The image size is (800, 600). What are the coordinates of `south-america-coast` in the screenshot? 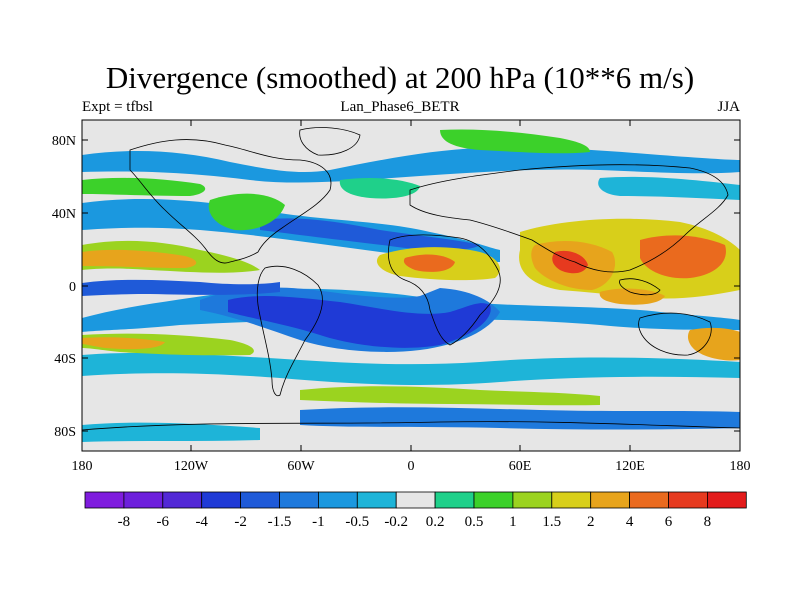 It's located at (289, 331).